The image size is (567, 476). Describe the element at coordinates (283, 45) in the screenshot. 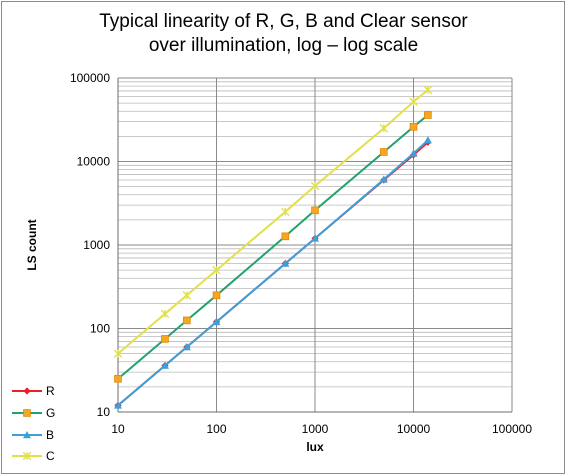

I see `chart-title-line-2: over illumination, log – log scale` at that location.